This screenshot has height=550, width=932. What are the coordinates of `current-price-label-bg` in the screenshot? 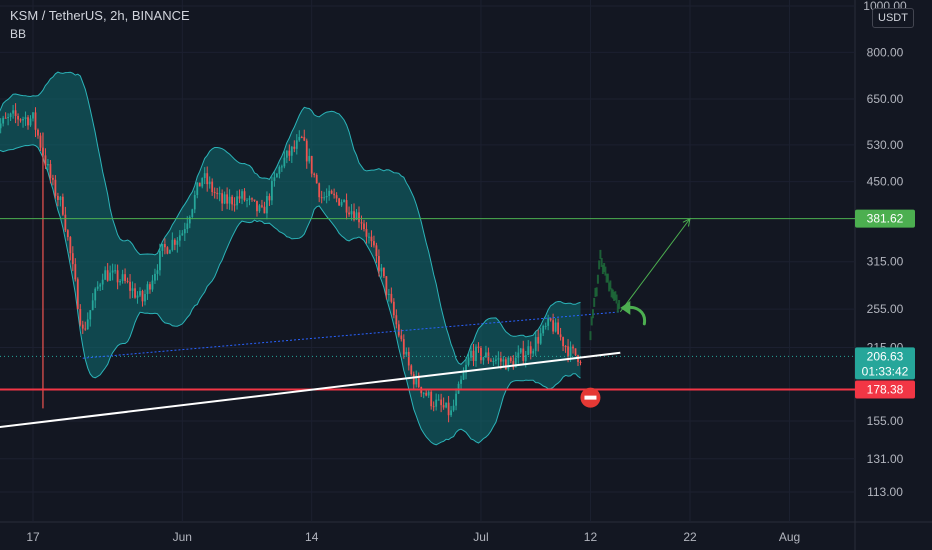 It's located at (885, 363).